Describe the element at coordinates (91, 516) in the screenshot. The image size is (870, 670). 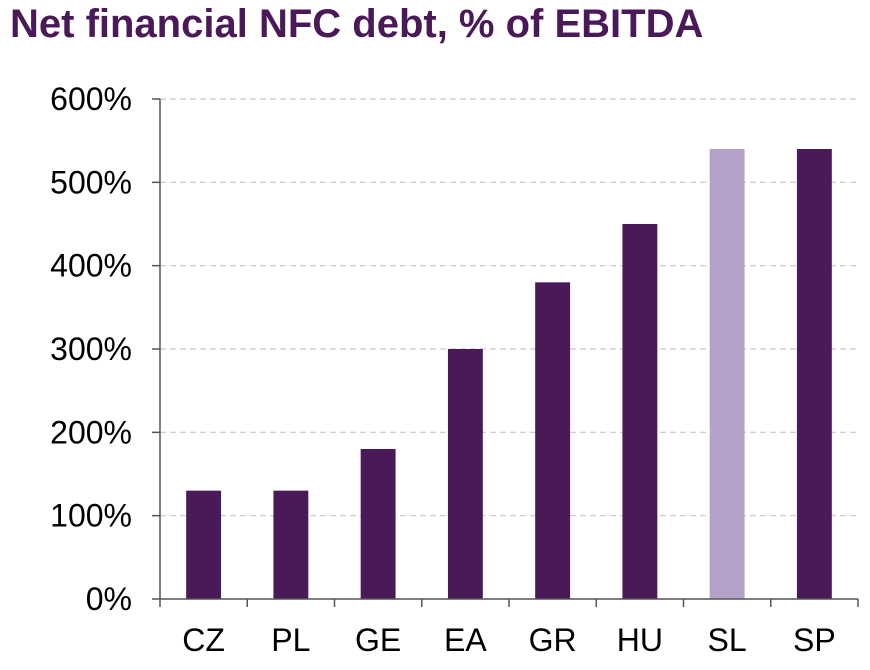
I see `y-tick-label: 100%` at that location.